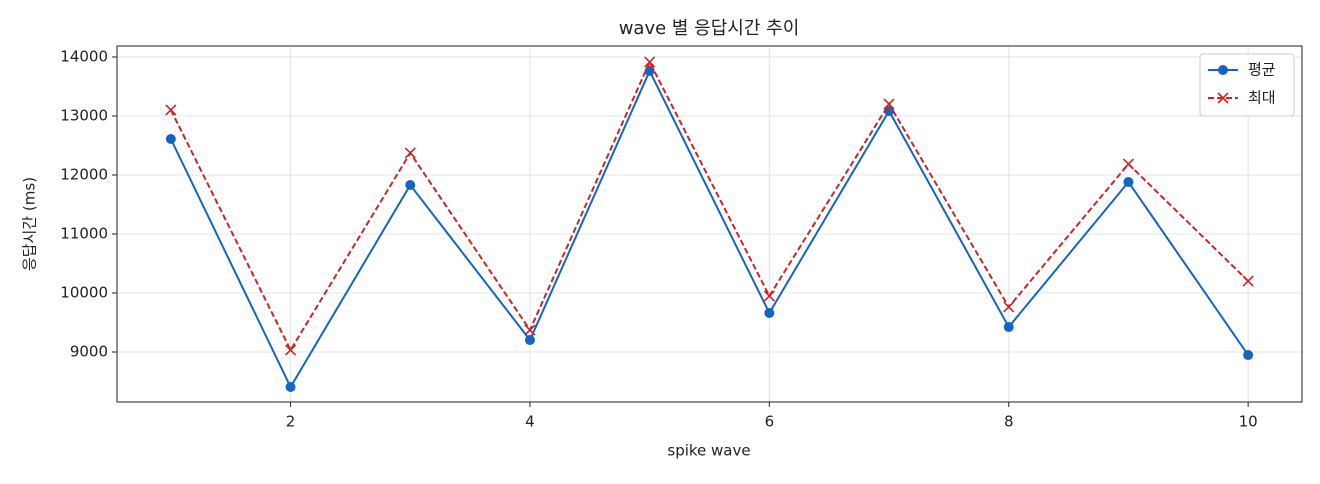 This screenshot has height=484, width=1320. Describe the element at coordinates (1262, 98) in the screenshot. I see `legend-label: 최대` at that location.